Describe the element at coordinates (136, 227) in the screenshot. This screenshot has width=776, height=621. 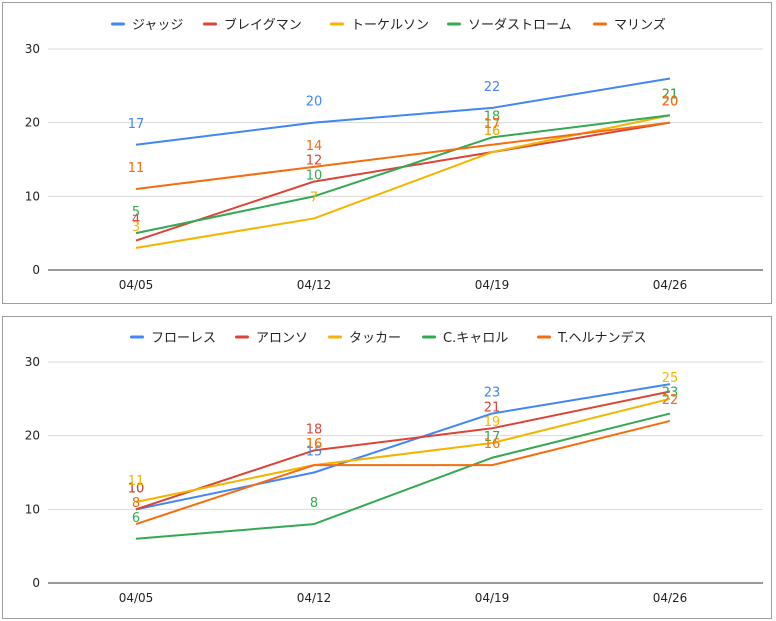
I see `data-label: 3` at that location.